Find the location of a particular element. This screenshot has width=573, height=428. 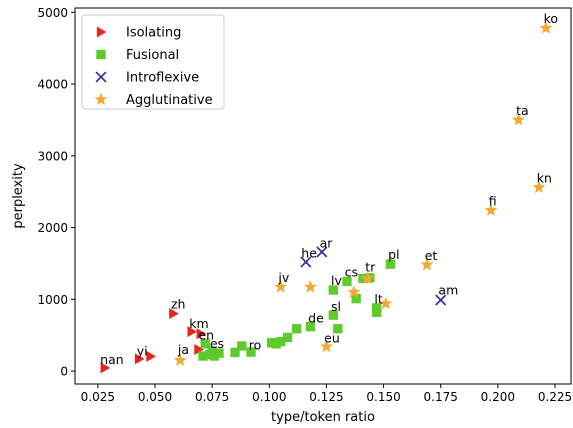

point-label-lv: lv is located at coordinates (336, 280).